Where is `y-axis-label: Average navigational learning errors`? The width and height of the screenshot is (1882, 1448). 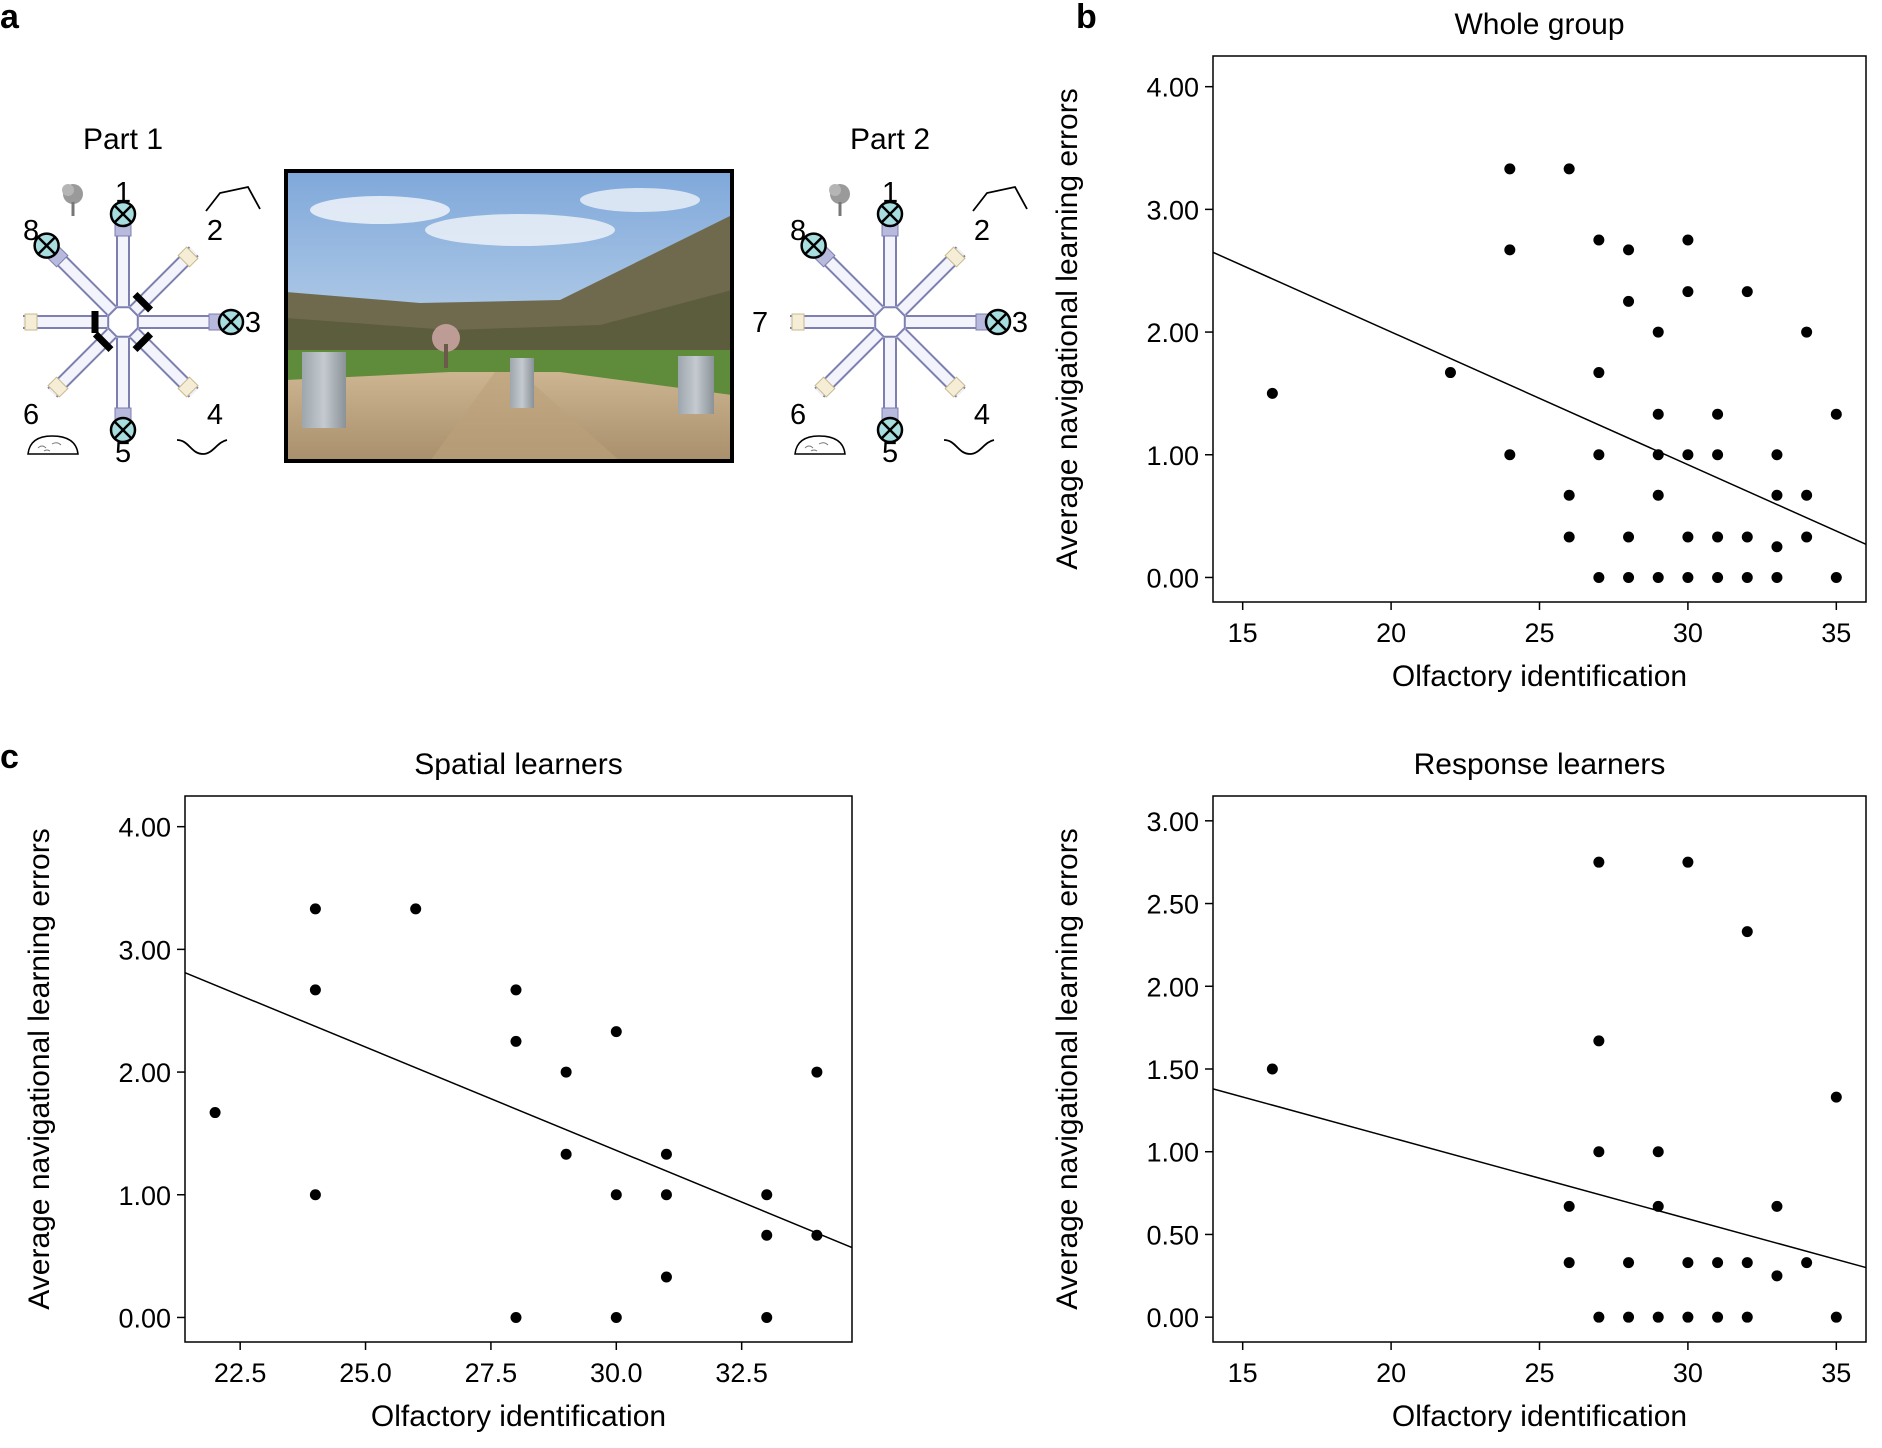
y-axis-label: Average navigational learning errors is located at coordinates (1067, 328).